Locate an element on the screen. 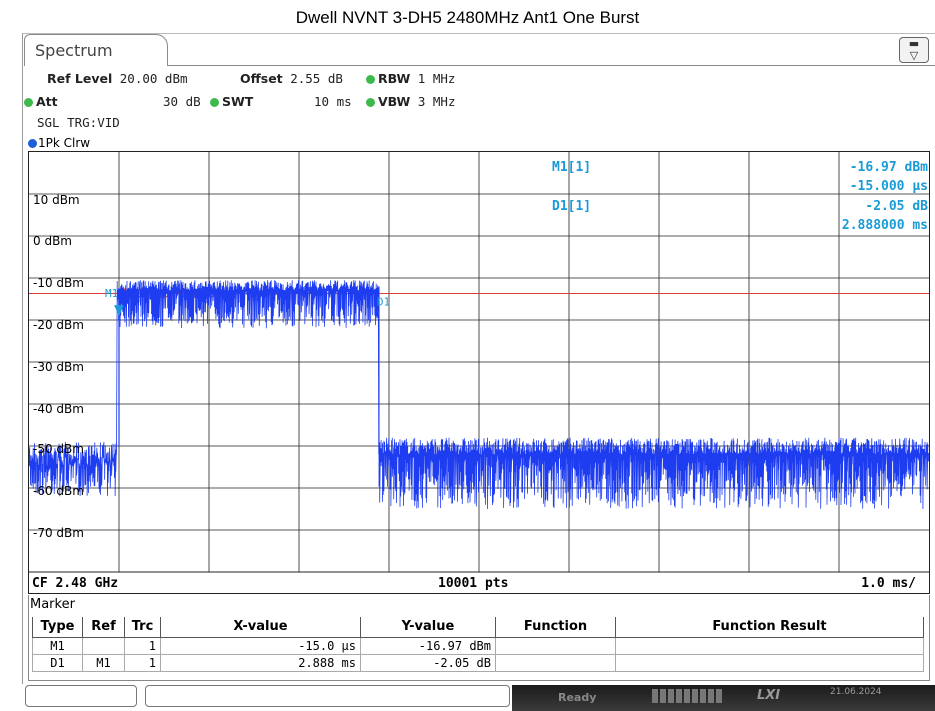  marker-d1-label: D1 is located at coordinates (383, 301).